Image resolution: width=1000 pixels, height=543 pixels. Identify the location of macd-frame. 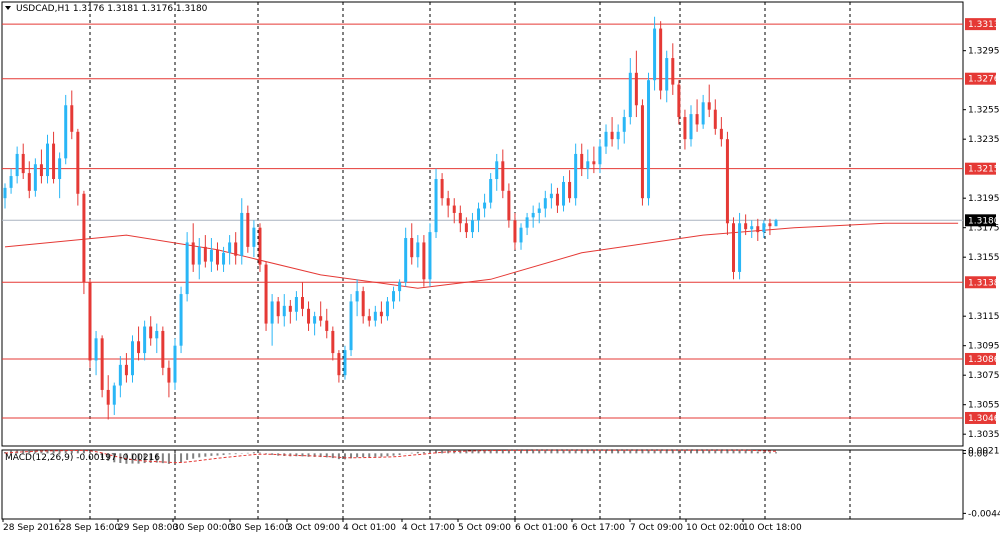
(482, 484).